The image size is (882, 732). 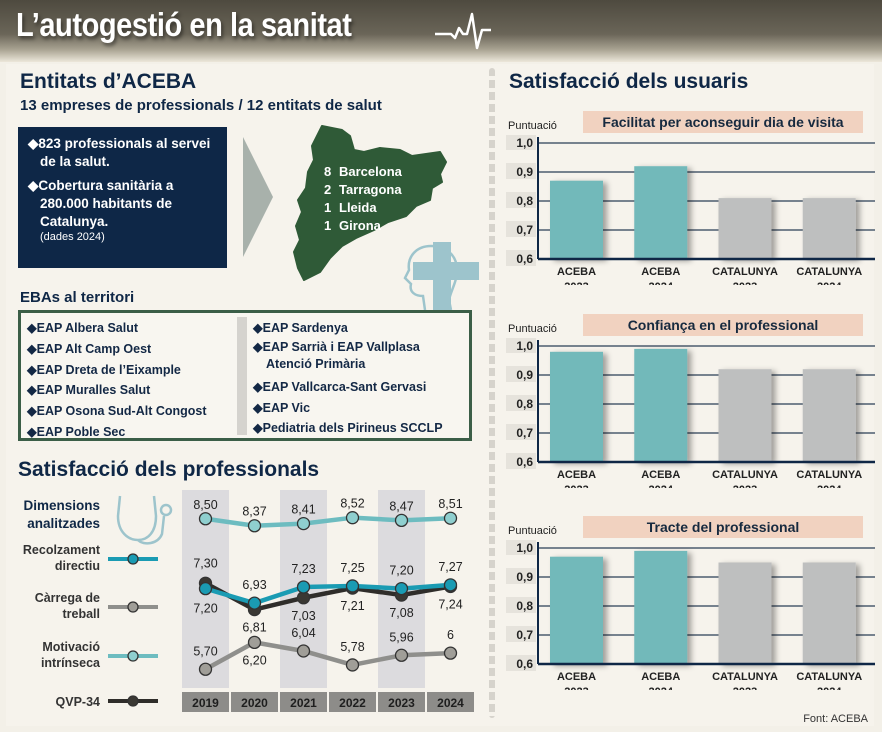 What do you see at coordinates (450, 567) in the screenshot?
I see `data-label: 7,27` at bounding box center [450, 567].